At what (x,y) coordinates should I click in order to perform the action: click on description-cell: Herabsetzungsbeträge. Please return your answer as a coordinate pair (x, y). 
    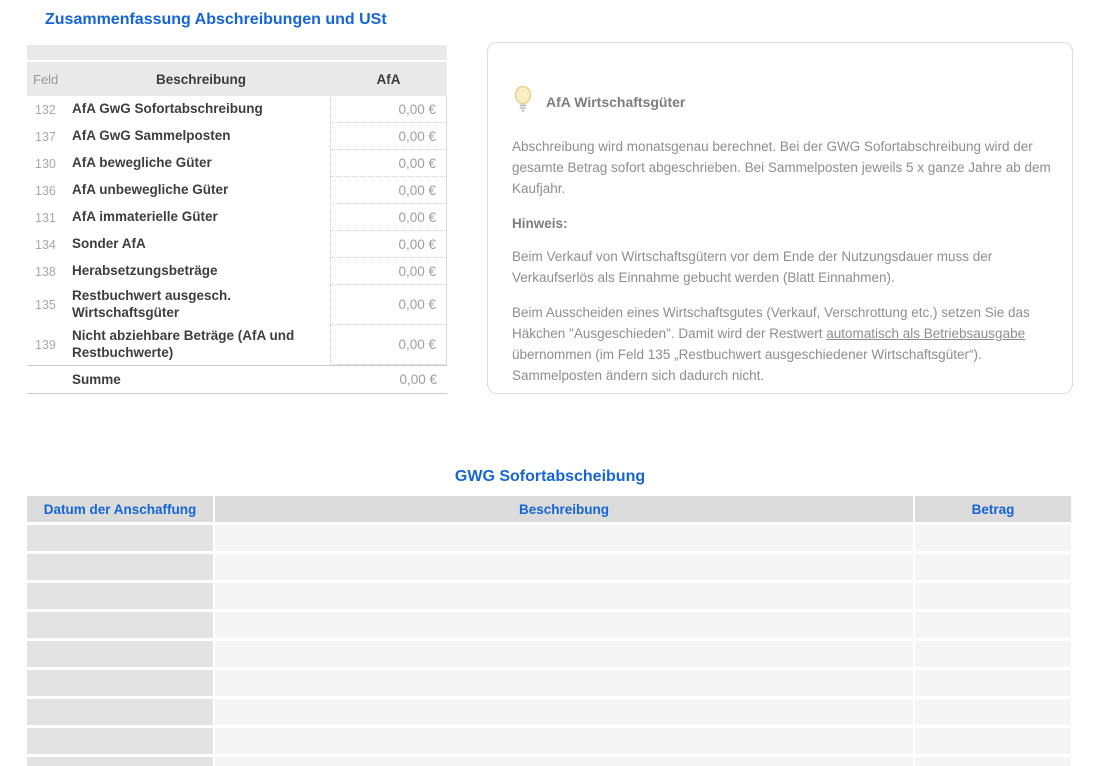
    Looking at the image, I should click on (145, 271).